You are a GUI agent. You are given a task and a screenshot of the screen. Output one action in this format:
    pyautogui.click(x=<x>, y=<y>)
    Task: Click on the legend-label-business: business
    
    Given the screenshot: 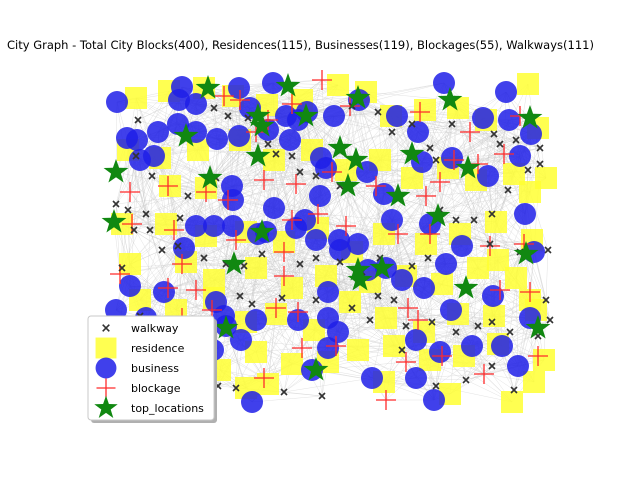 What is the action you would take?
    pyautogui.click(x=155, y=368)
    